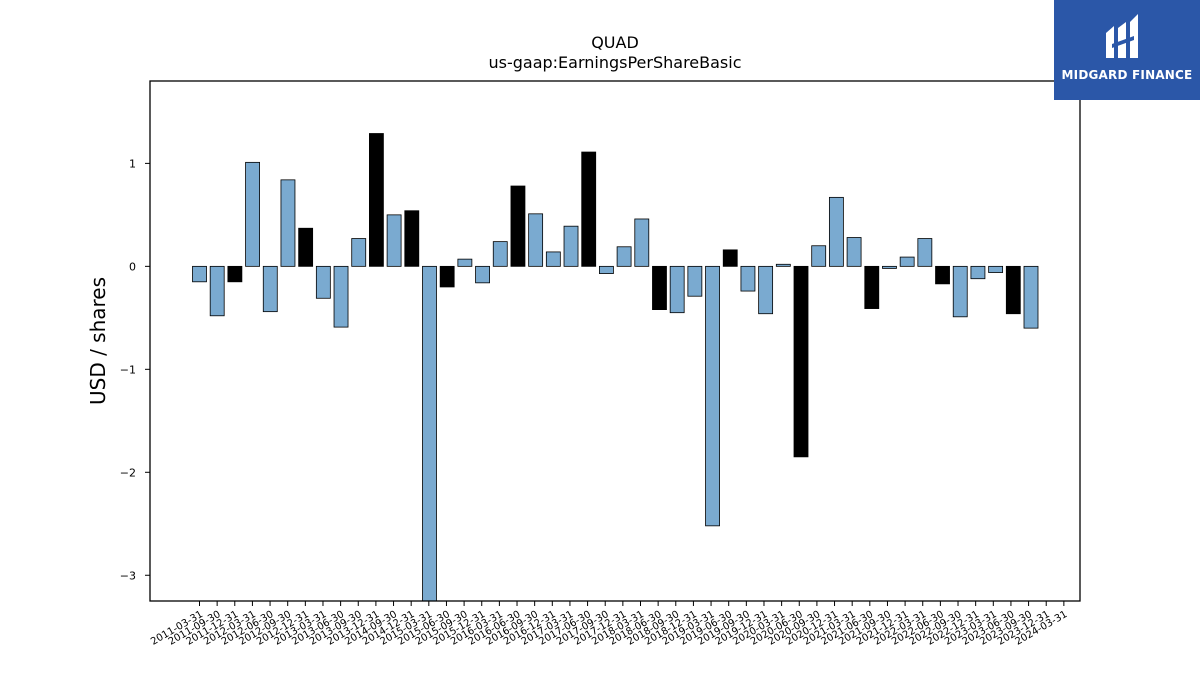 This screenshot has width=1200, height=675. Describe the element at coordinates (128, 369) in the screenshot. I see `y-tick-label: −1` at that location.